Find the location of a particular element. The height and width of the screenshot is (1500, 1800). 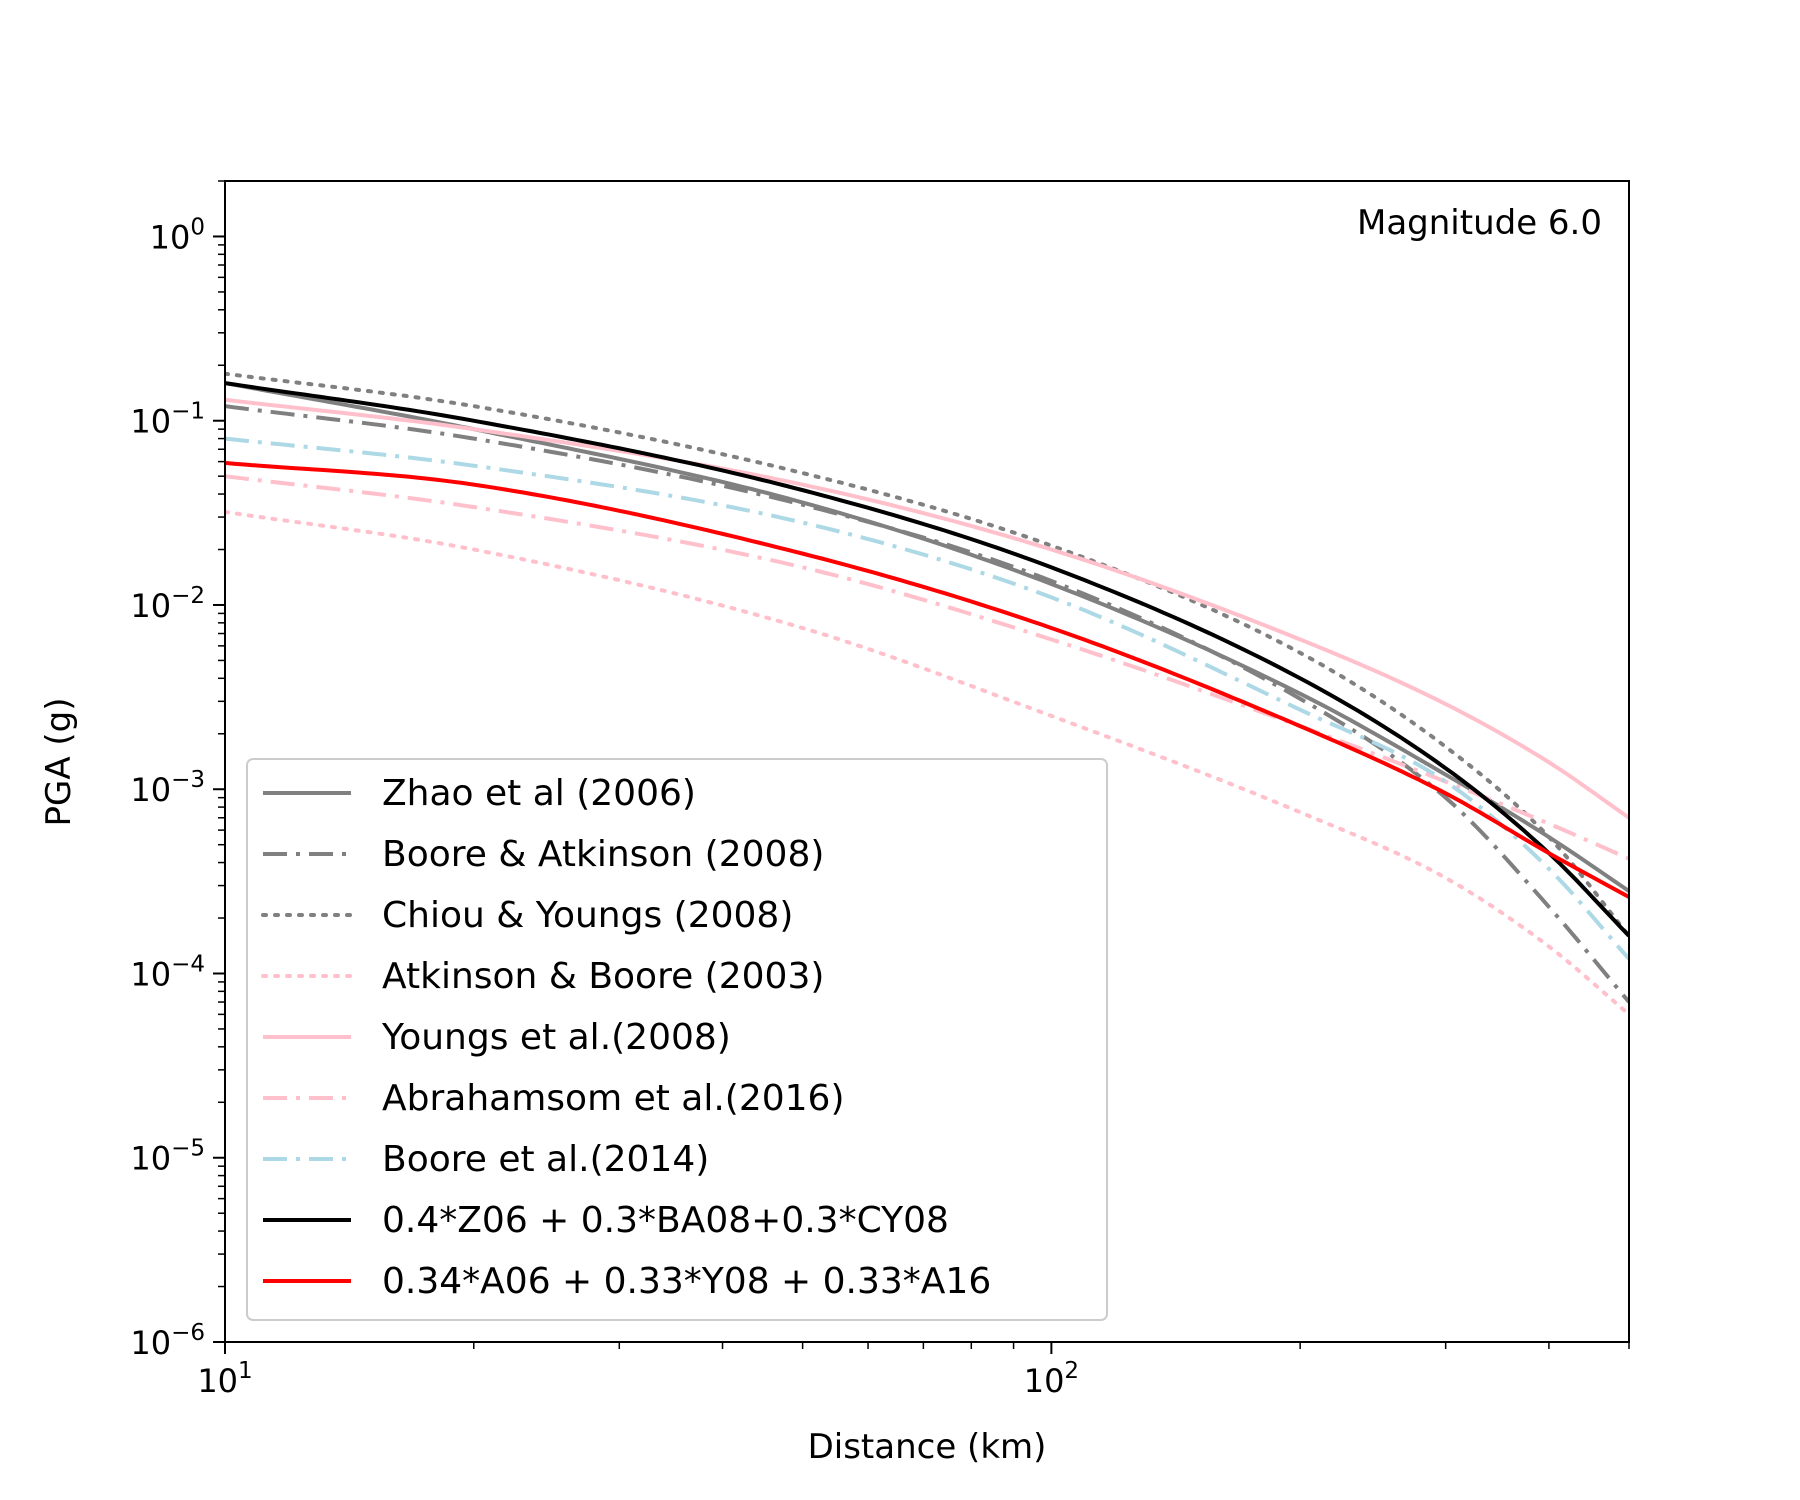

legend-label: Boore et al.(2014) is located at coordinates (545, 1159).